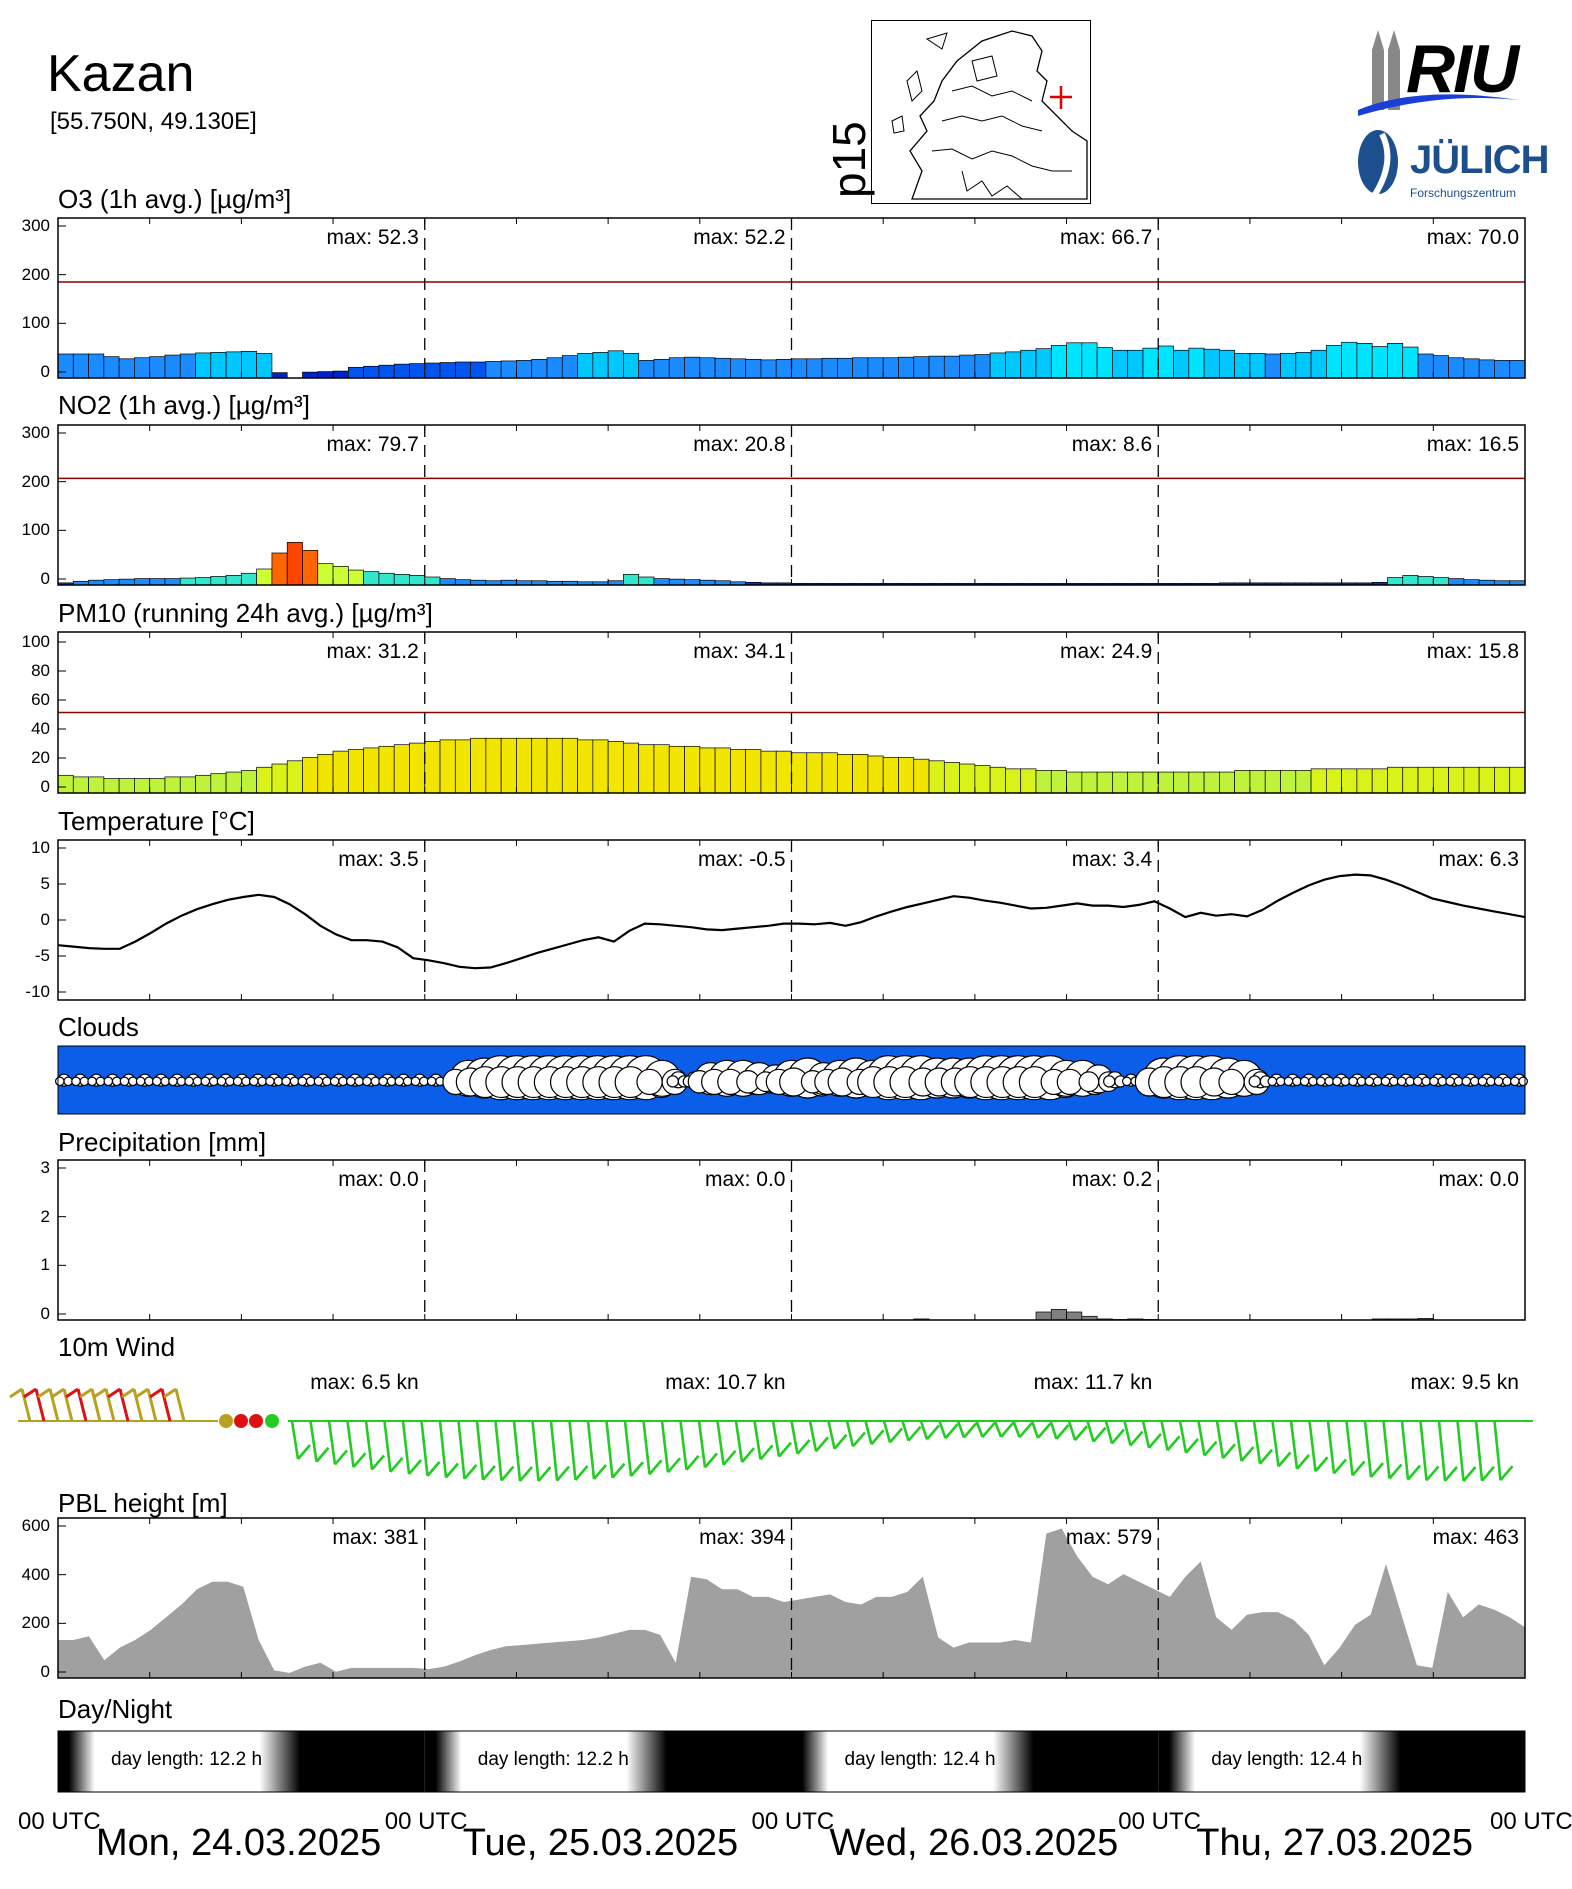 The image size is (1572, 1889). What do you see at coordinates (1106, 651) in the screenshot?
I see `pm10-max-label: max: 24.9` at bounding box center [1106, 651].